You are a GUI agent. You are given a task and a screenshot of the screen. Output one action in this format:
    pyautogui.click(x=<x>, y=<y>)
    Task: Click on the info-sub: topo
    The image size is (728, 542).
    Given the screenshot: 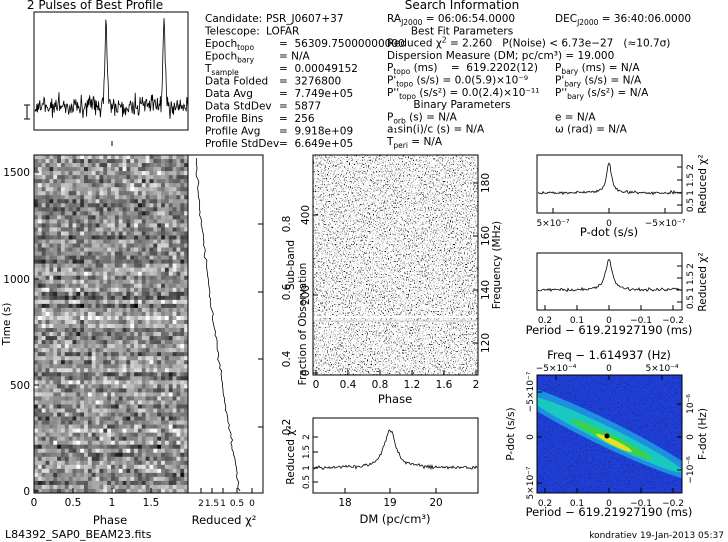 What is the action you would take?
    pyautogui.click(x=401, y=71)
    